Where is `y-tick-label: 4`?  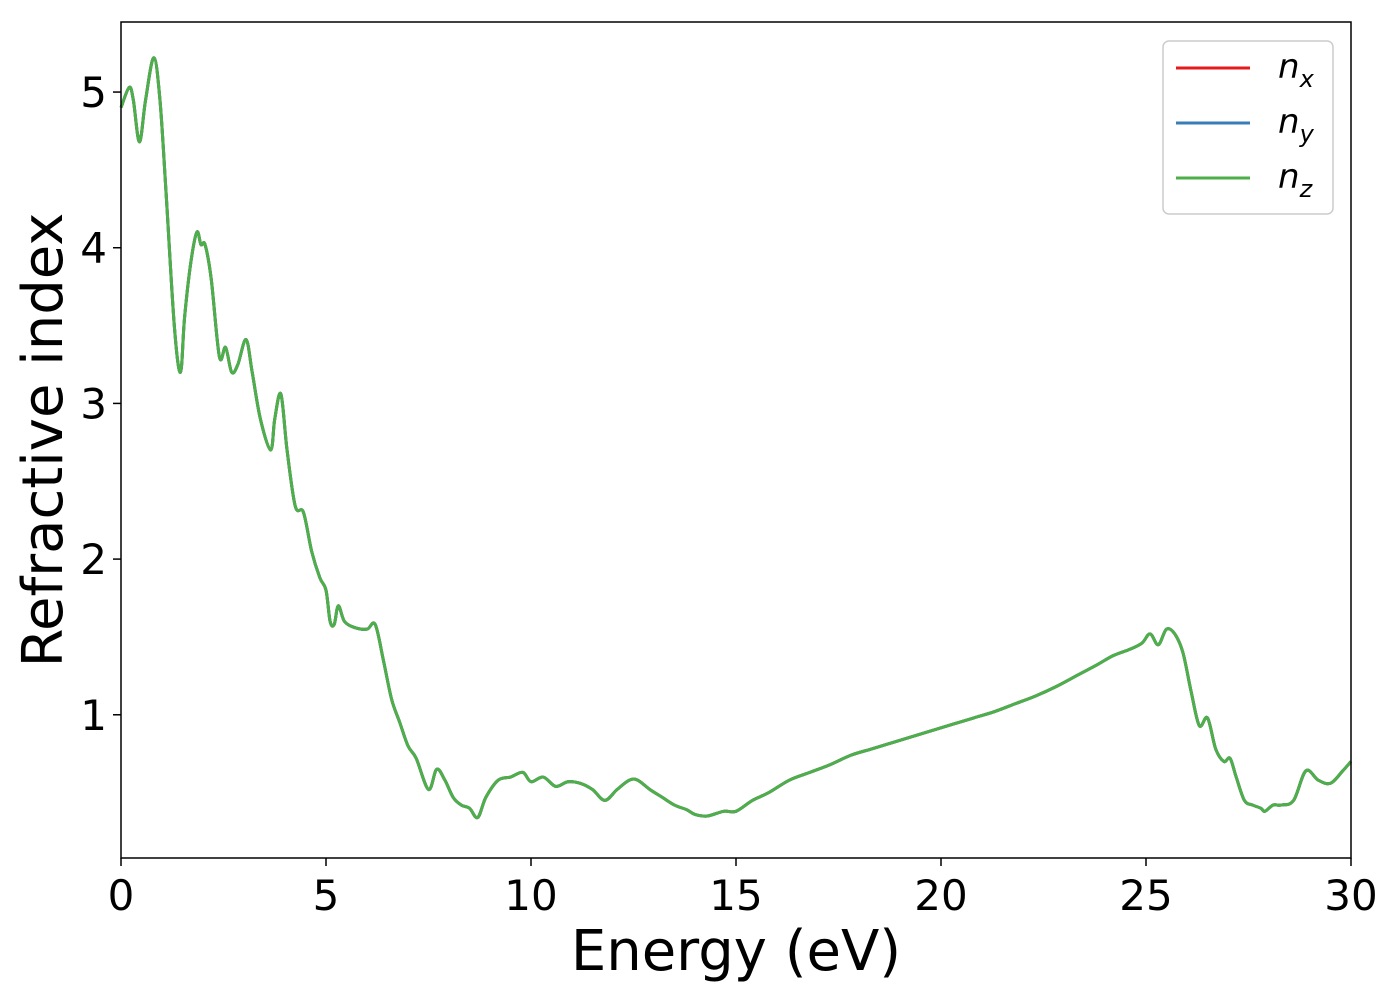 y-tick-label: 4 is located at coordinates (93, 248).